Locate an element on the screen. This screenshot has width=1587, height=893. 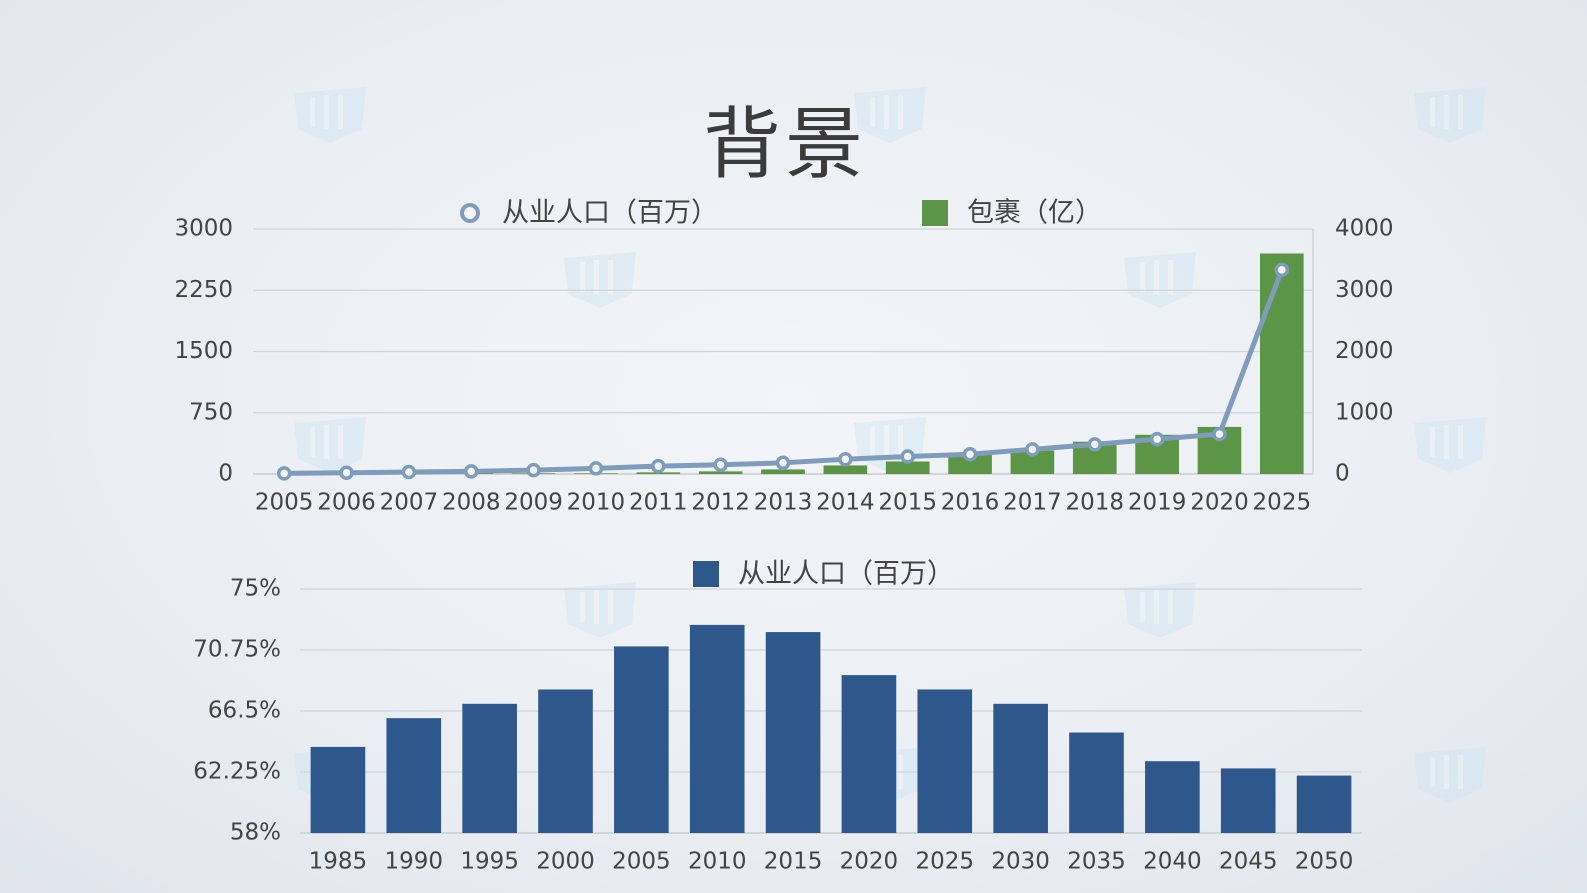
x-axis-label: 2035 is located at coordinates (1096, 862).